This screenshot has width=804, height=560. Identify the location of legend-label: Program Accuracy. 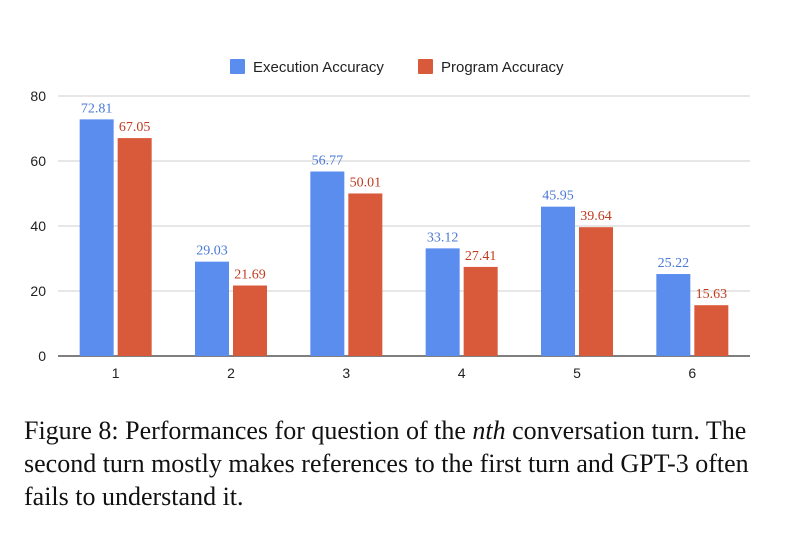
(502, 67).